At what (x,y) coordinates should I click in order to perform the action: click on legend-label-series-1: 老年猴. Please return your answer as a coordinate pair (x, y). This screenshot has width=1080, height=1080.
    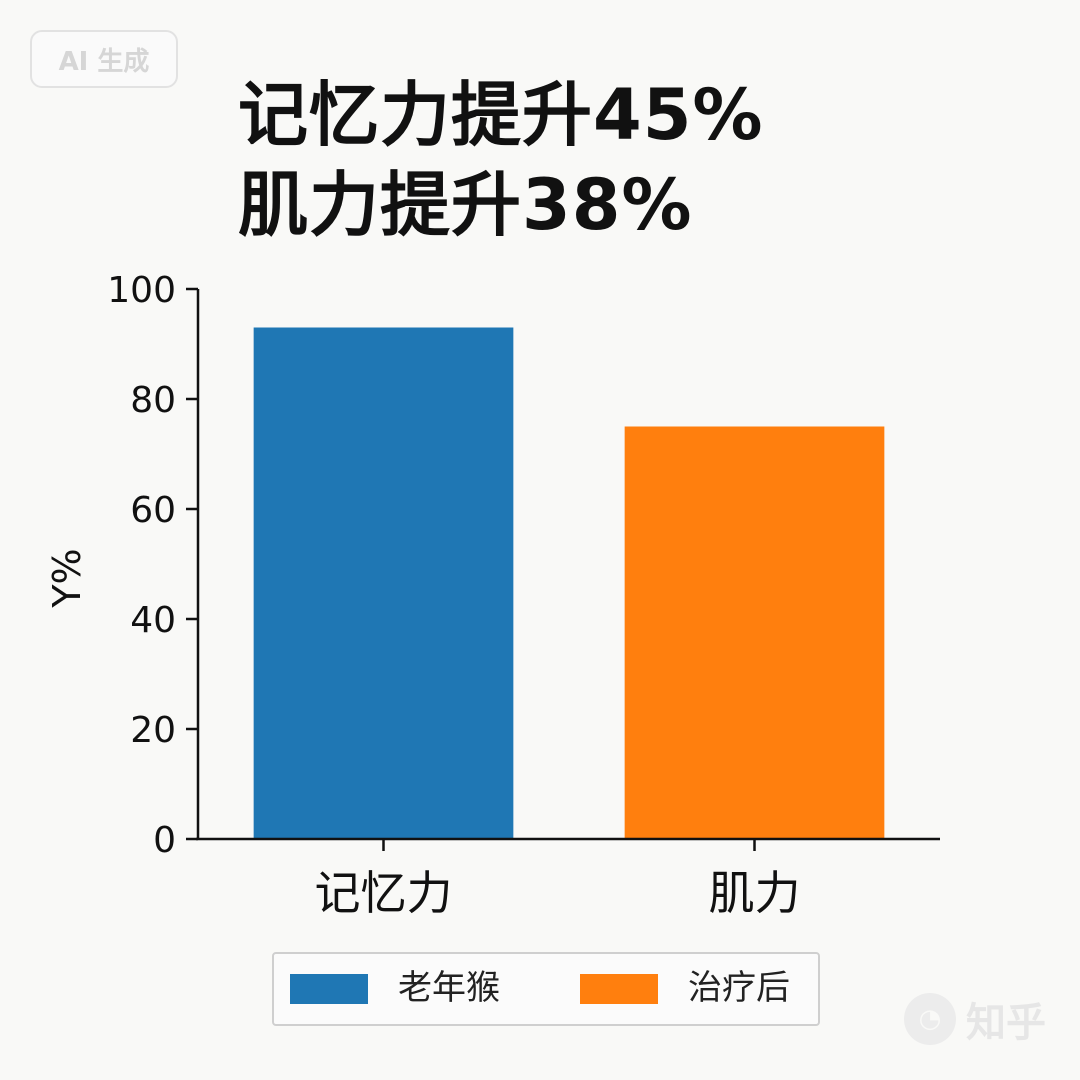
    Looking at the image, I should click on (449, 988).